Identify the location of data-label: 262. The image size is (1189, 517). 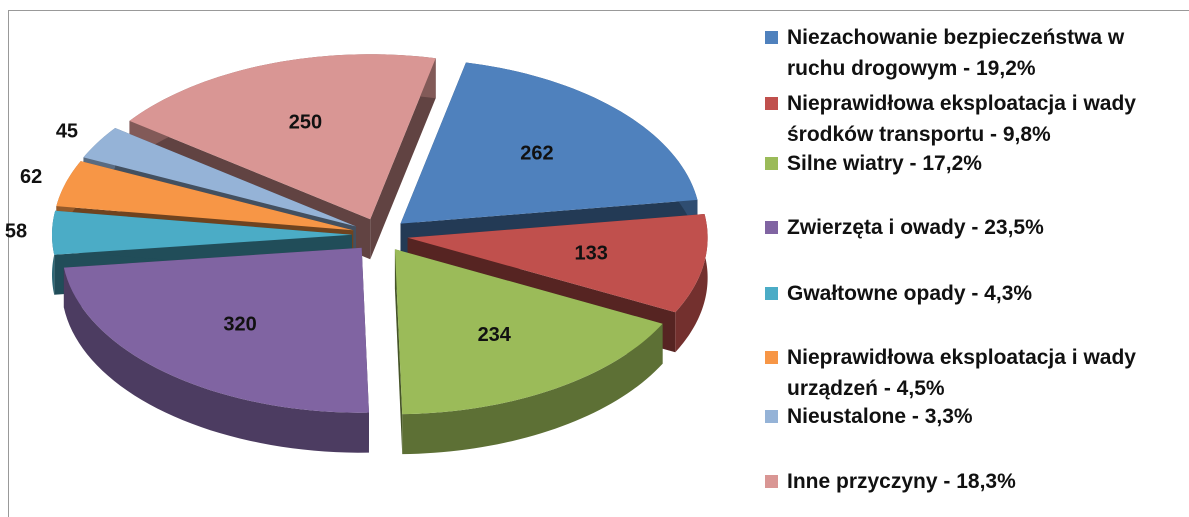
(536, 153).